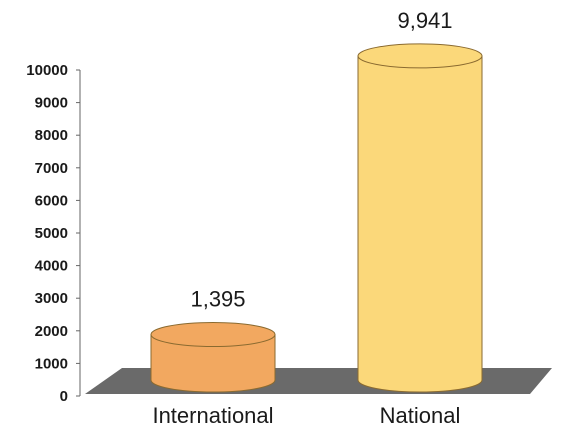 This screenshot has width=565, height=429. I want to click on y-tick-label: 4000, so click(51, 266).